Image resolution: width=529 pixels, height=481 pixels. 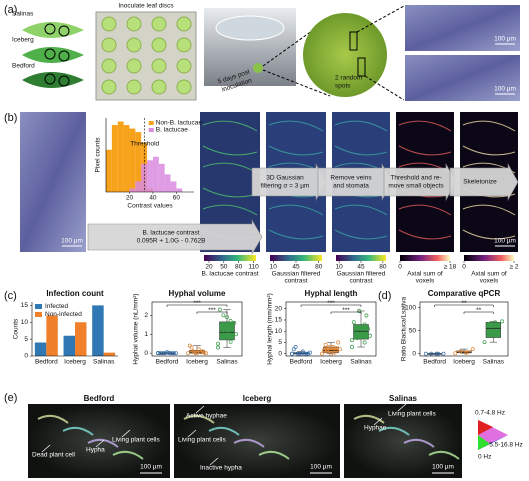 What do you see at coordinates (384, 88) in the screenshot?
I see `zoom-line` at bounding box center [384, 88].